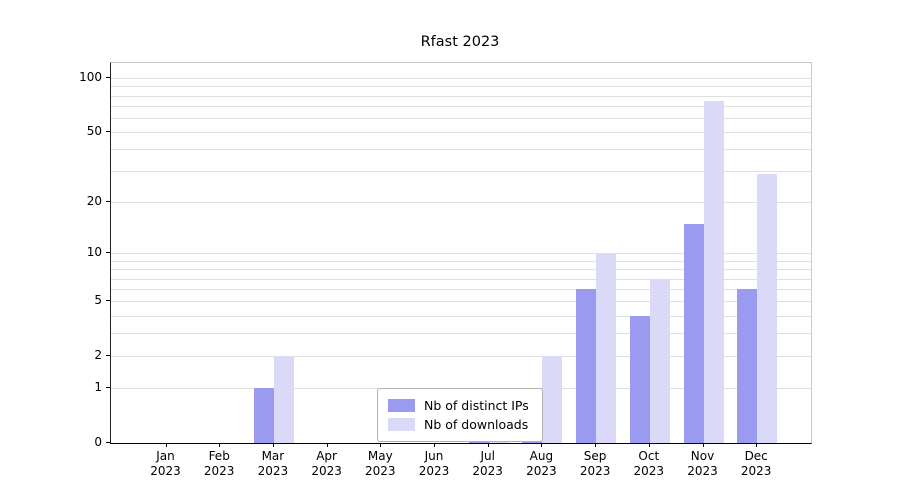 The width and height of the screenshot is (900, 500). Describe the element at coordinates (476, 424) in the screenshot. I see `legend-label-downloads: Nb of downloads` at that location.